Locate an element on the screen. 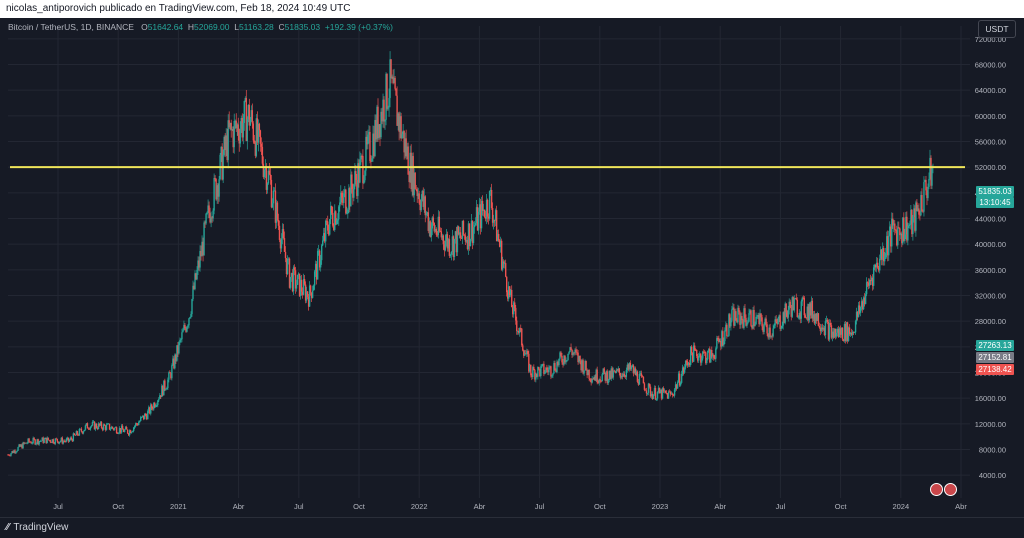  currency-button: USDT is located at coordinates (997, 29).